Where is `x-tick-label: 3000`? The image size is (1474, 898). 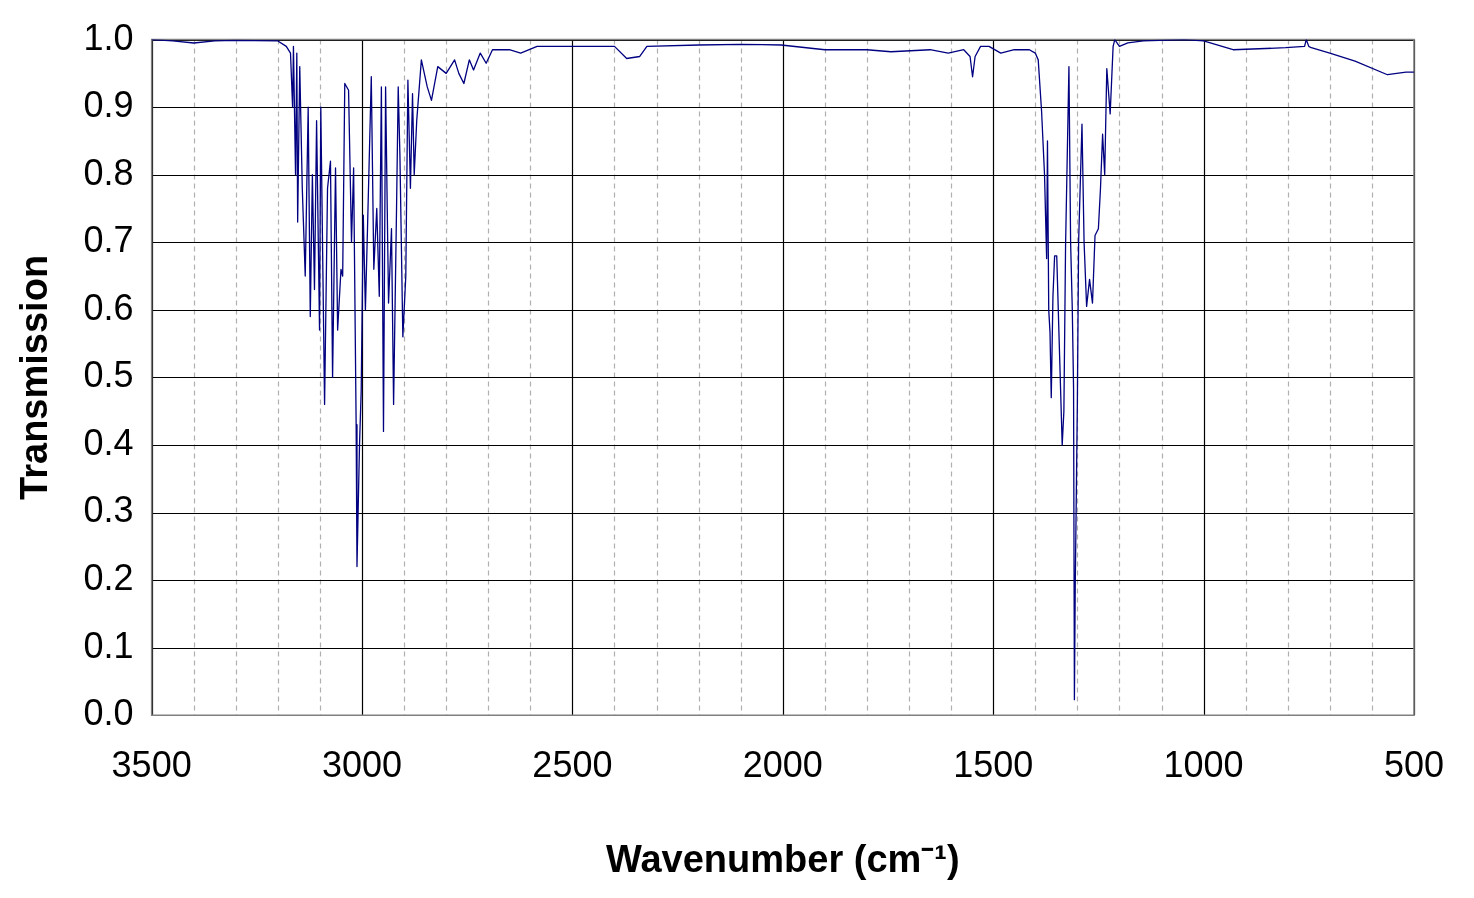
x-tick-label: 3000 is located at coordinates (362, 764).